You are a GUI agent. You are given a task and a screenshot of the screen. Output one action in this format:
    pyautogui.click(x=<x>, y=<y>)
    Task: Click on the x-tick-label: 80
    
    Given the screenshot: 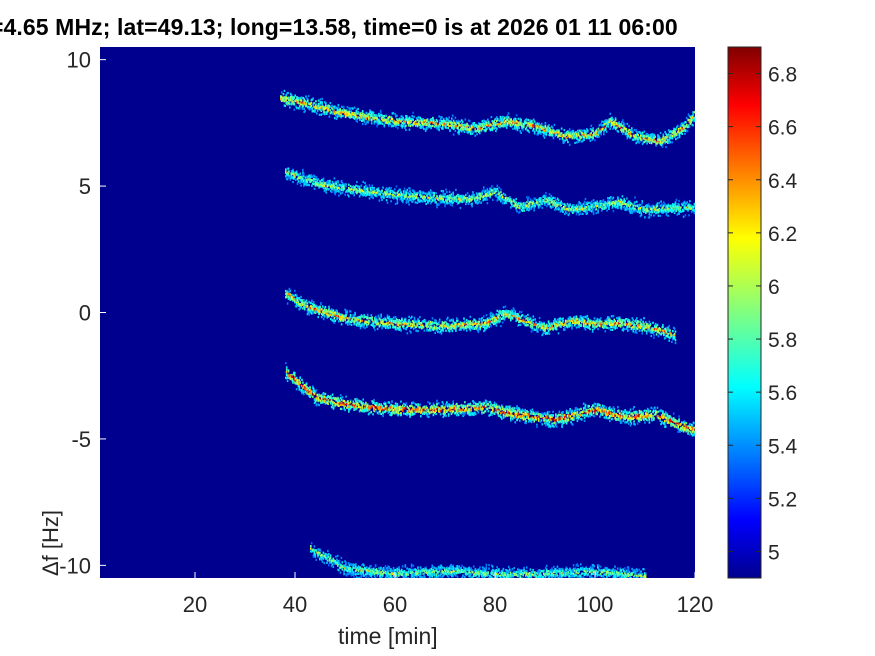 What is the action you would take?
    pyautogui.click(x=495, y=604)
    